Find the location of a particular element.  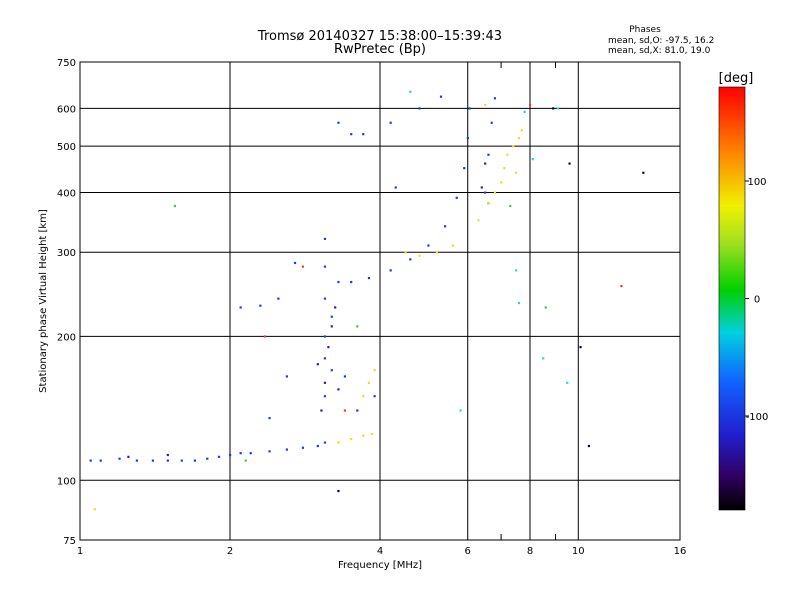

x-tick-label: 4 is located at coordinates (380, 551).